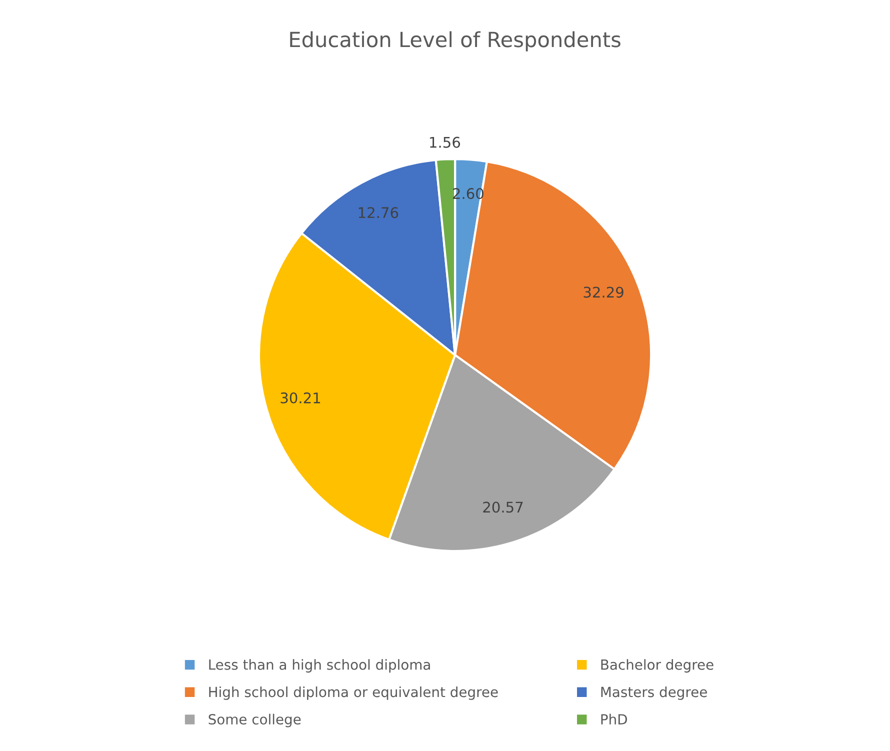  What do you see at coordinates (445, 142) in the screenshot?
I see `data-label: 1.56` at bounding box center [445, 142].